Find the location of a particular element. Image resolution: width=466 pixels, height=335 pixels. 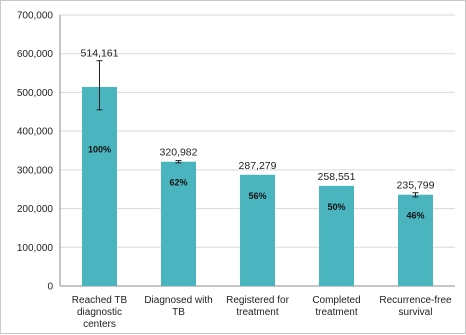

y-tick-label: 600,000 is located at coordinates (35, 54).